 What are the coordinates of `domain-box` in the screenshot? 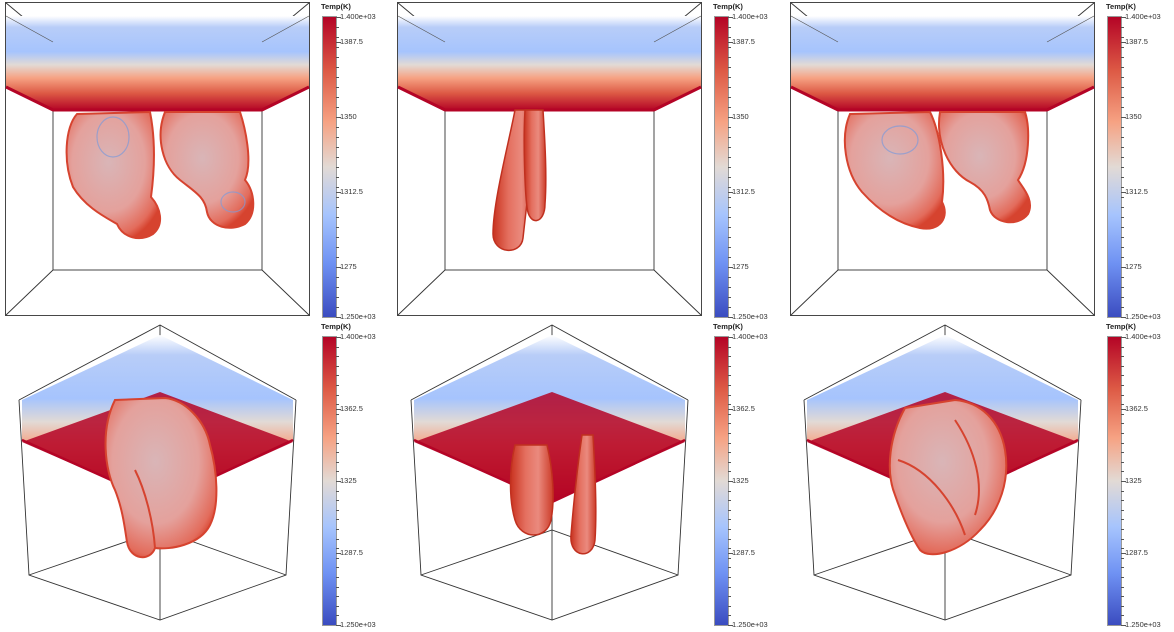 It's located at (549, 472).